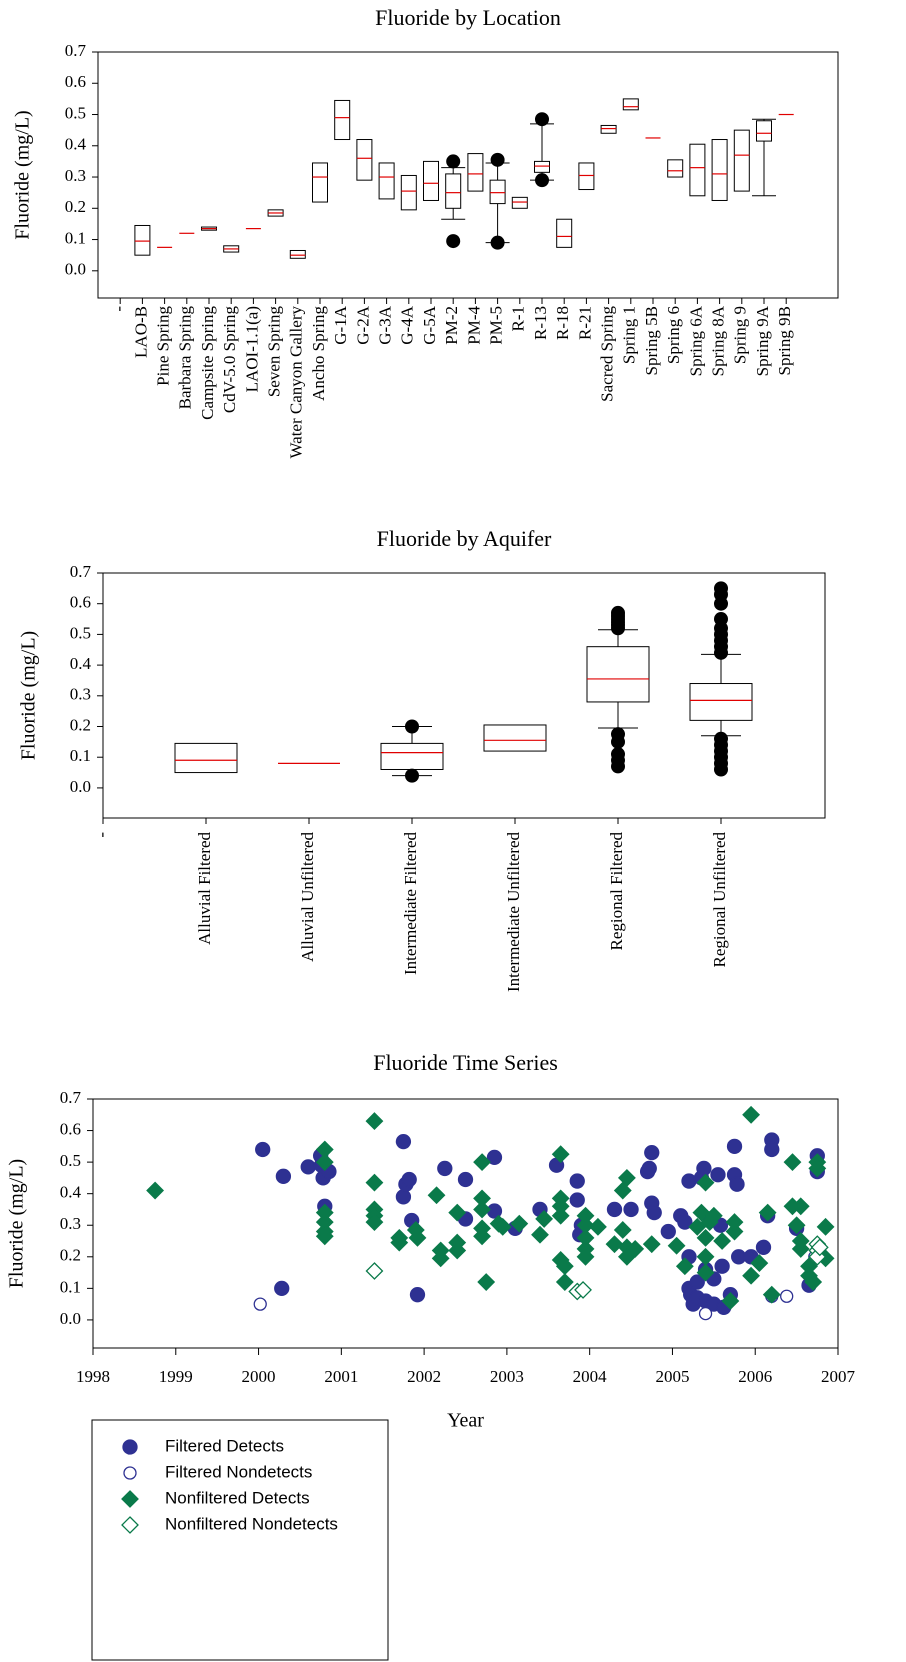 The image size is (906, 1662). What do you see at coordinates (75, 206) in the screenshot?
I see `y-tick-label: 0.2` at bounding box center [75, 206].